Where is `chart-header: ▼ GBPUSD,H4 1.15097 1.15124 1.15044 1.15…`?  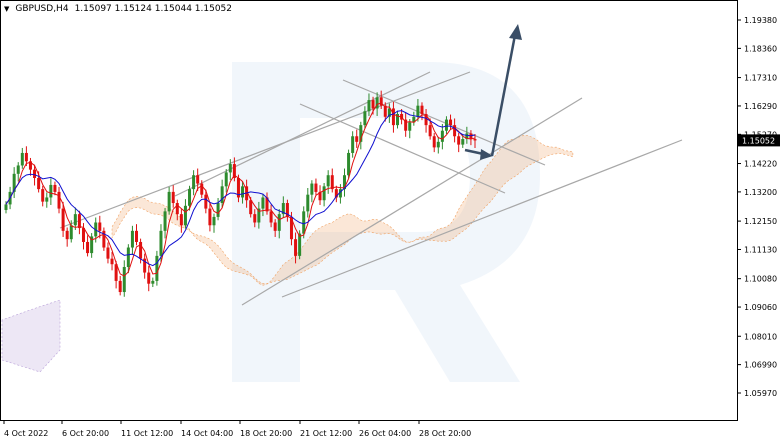 chart-header: ▼ GBPUSD,H4 1.15097 1.15124 1.15044 1.15… is located at coordinates (118, 9).